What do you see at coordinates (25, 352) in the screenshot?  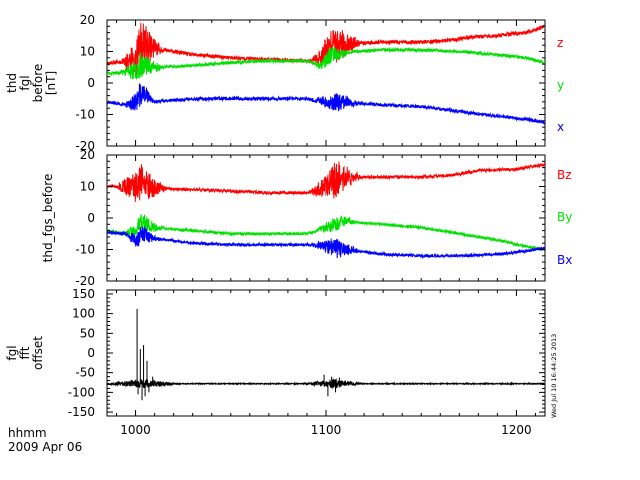 I see `bottom-ylabel-line: fft` at bounding box center [25, 352].